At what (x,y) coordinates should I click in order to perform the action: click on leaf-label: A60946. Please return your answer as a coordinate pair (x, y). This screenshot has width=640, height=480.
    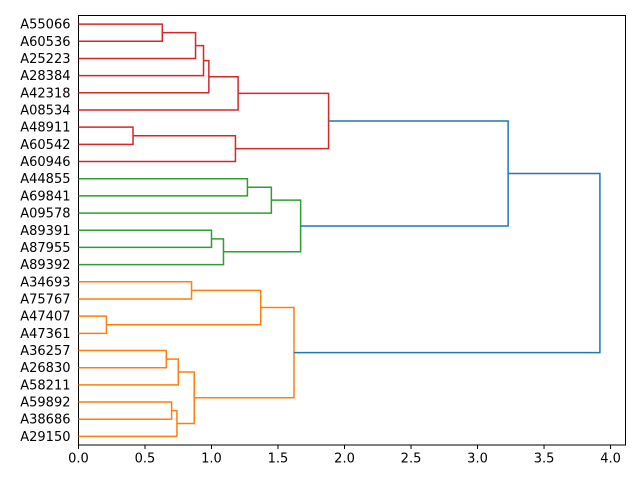
    Looking at the image, I should click on (45, 162).